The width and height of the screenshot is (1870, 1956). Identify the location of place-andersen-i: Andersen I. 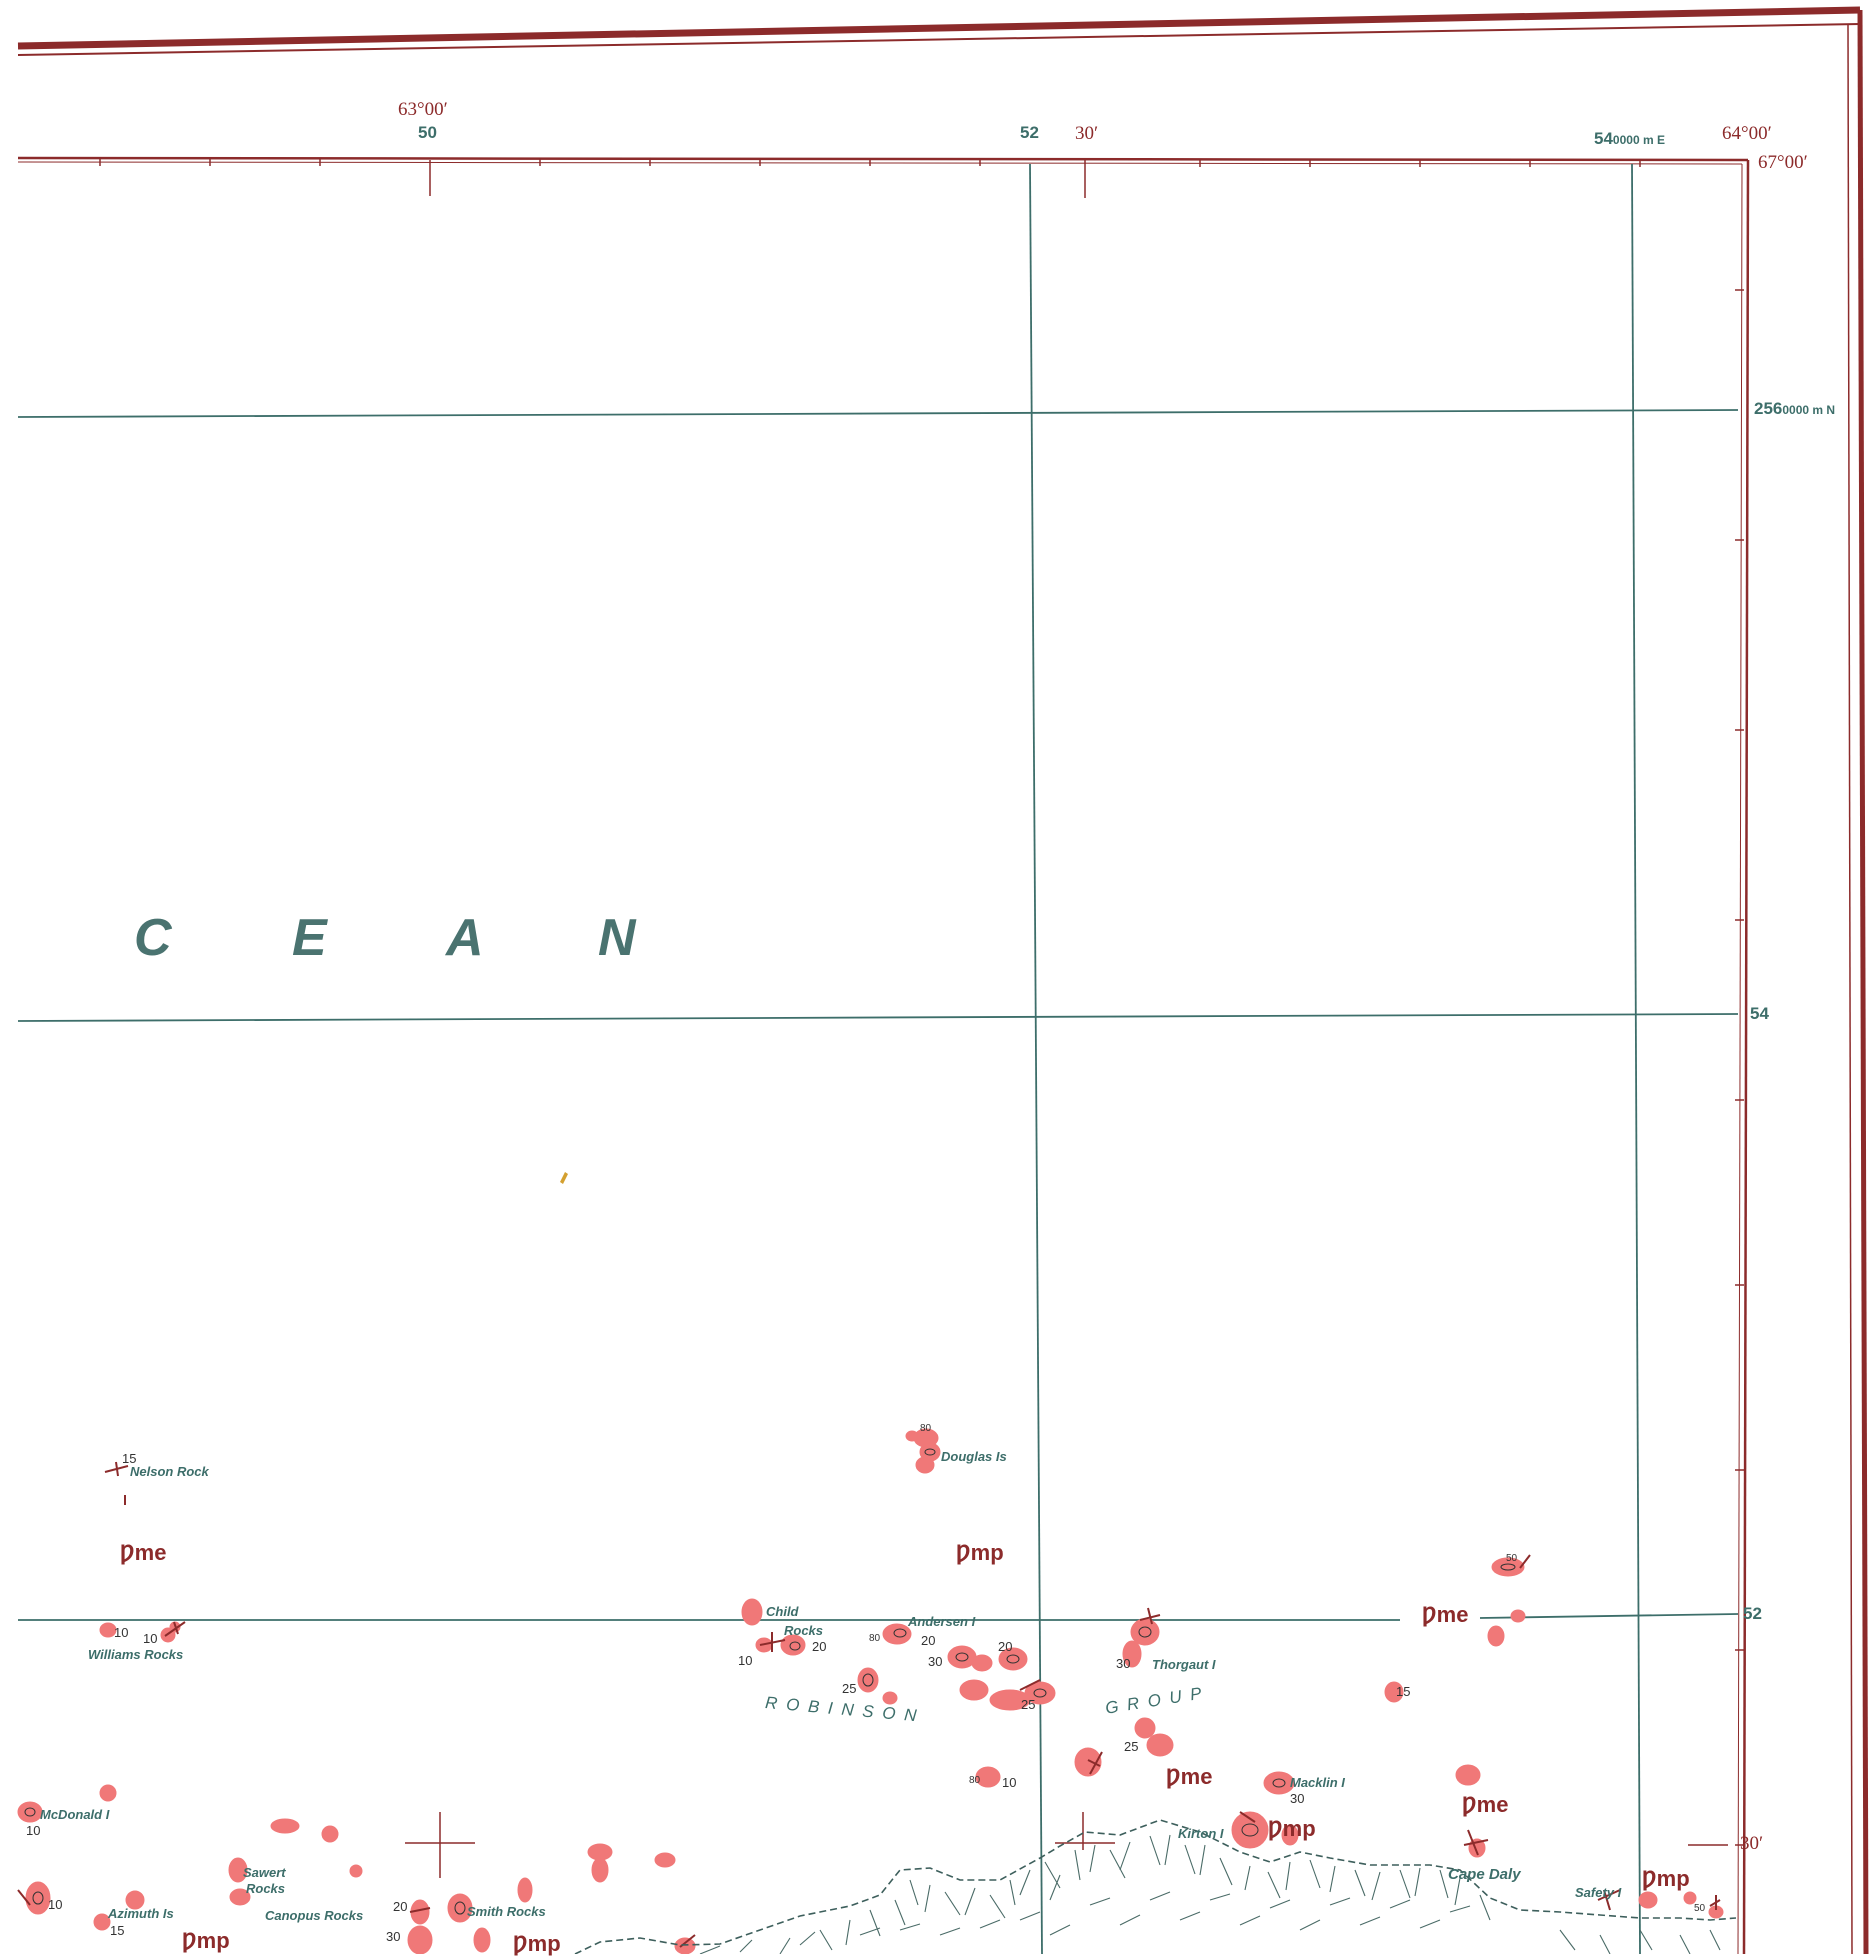
(942, 1621).